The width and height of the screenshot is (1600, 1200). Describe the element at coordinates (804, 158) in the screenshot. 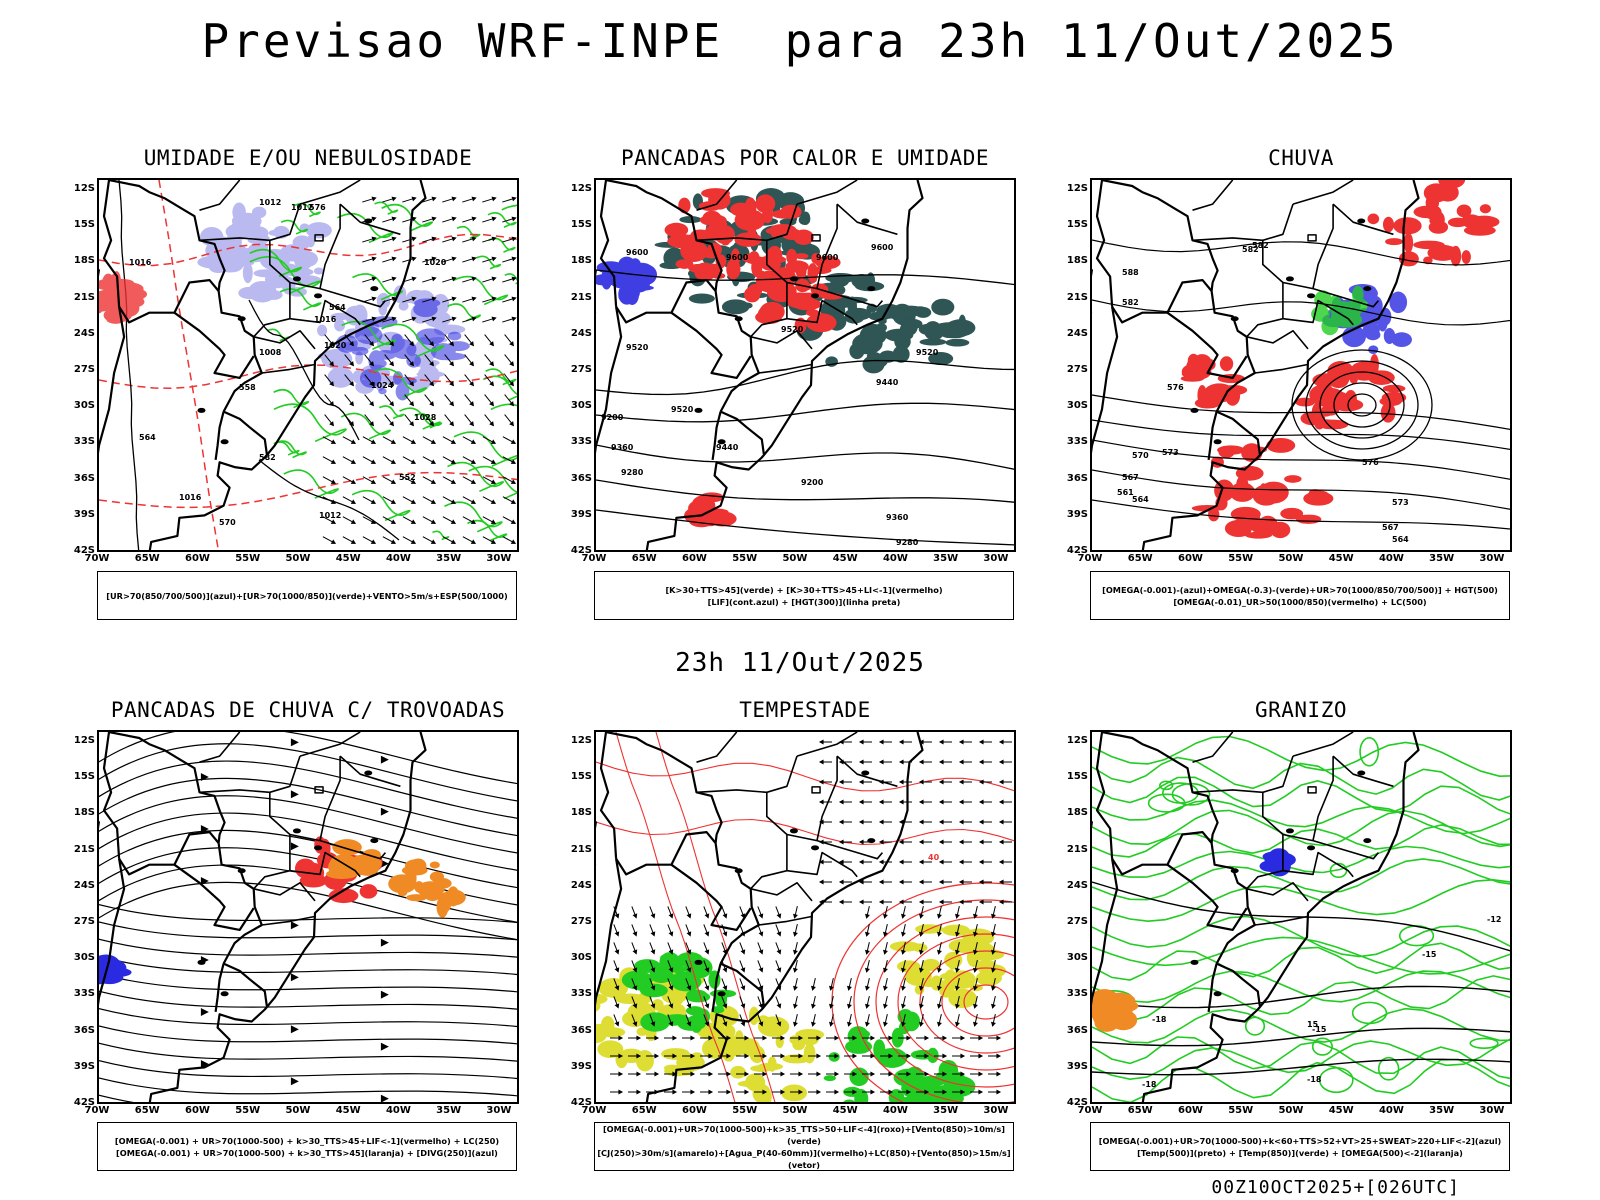

I see `panel-title: PANCADAS POR CALOR E UMIDADE` at that location.